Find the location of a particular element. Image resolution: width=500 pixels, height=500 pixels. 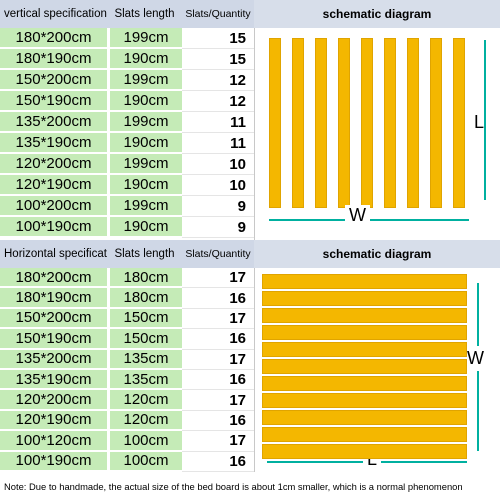

length-cell: 150cm is located at coordinates (144, 319).